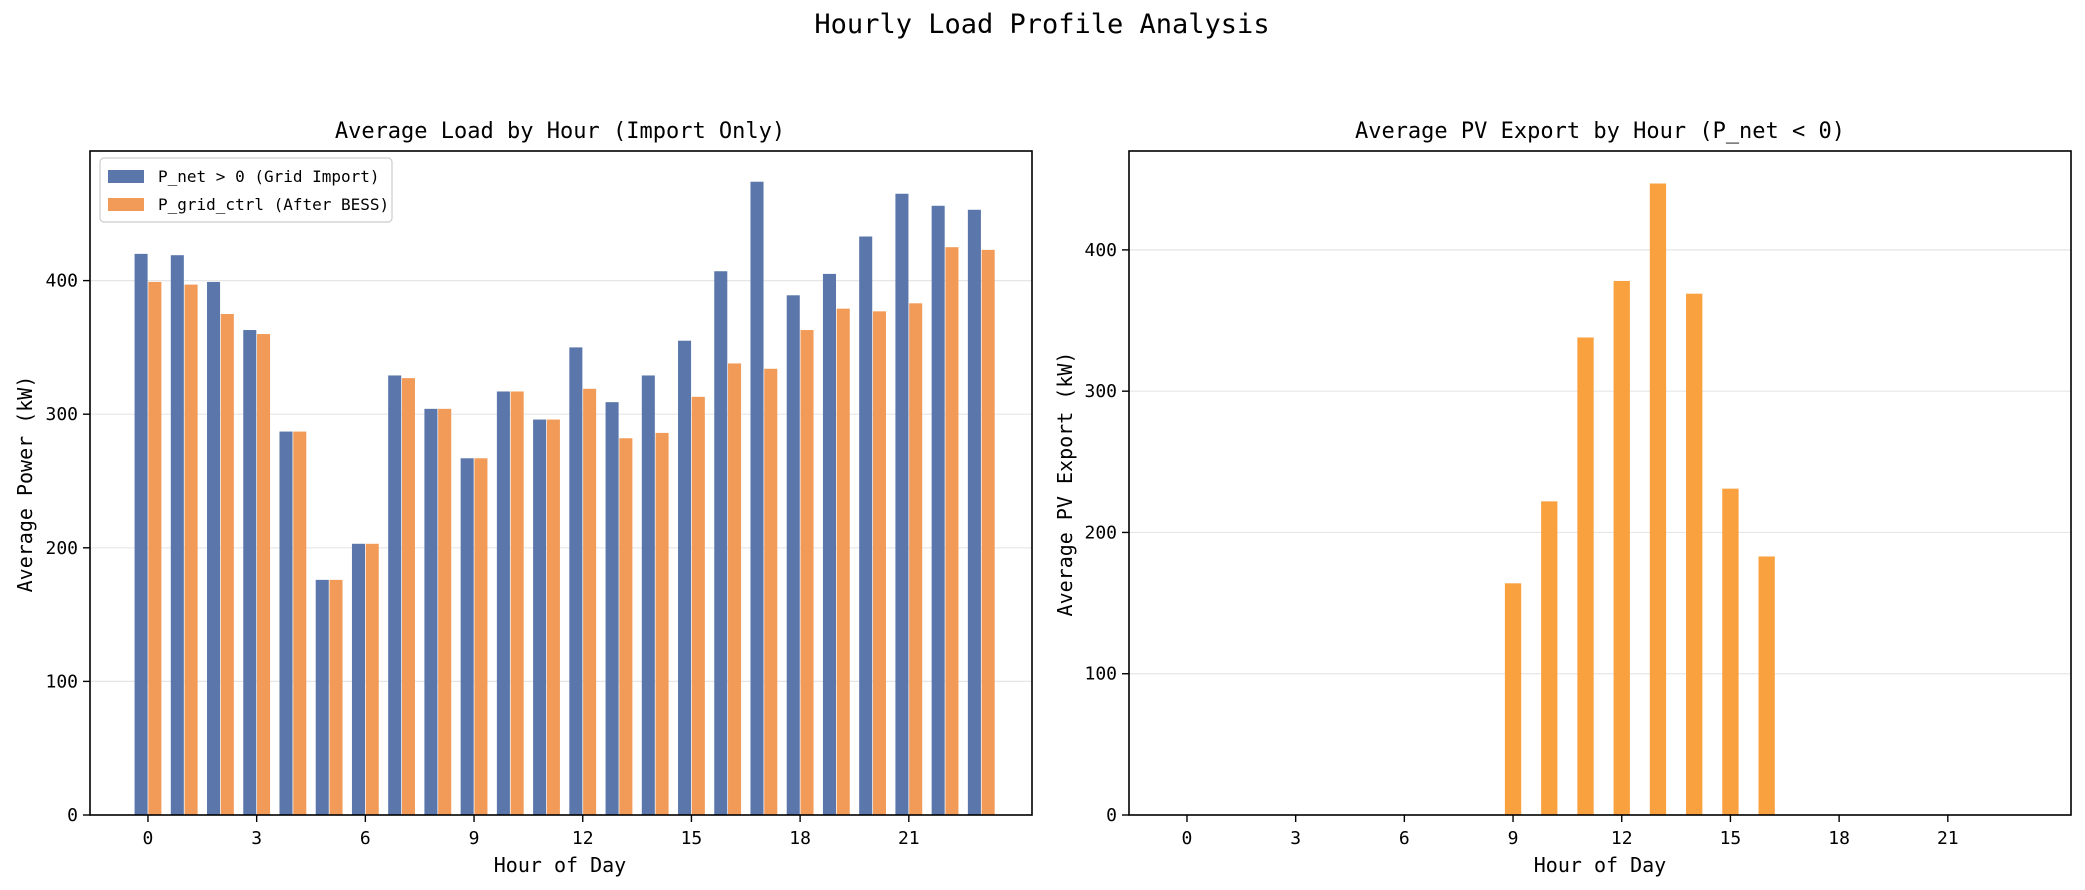 This screenshot has height=890, width=2085. What do you see at coordinates (916, 559) in the screenshot?
I see `load-bar-s1-h21` at bounding box center [916, 559].